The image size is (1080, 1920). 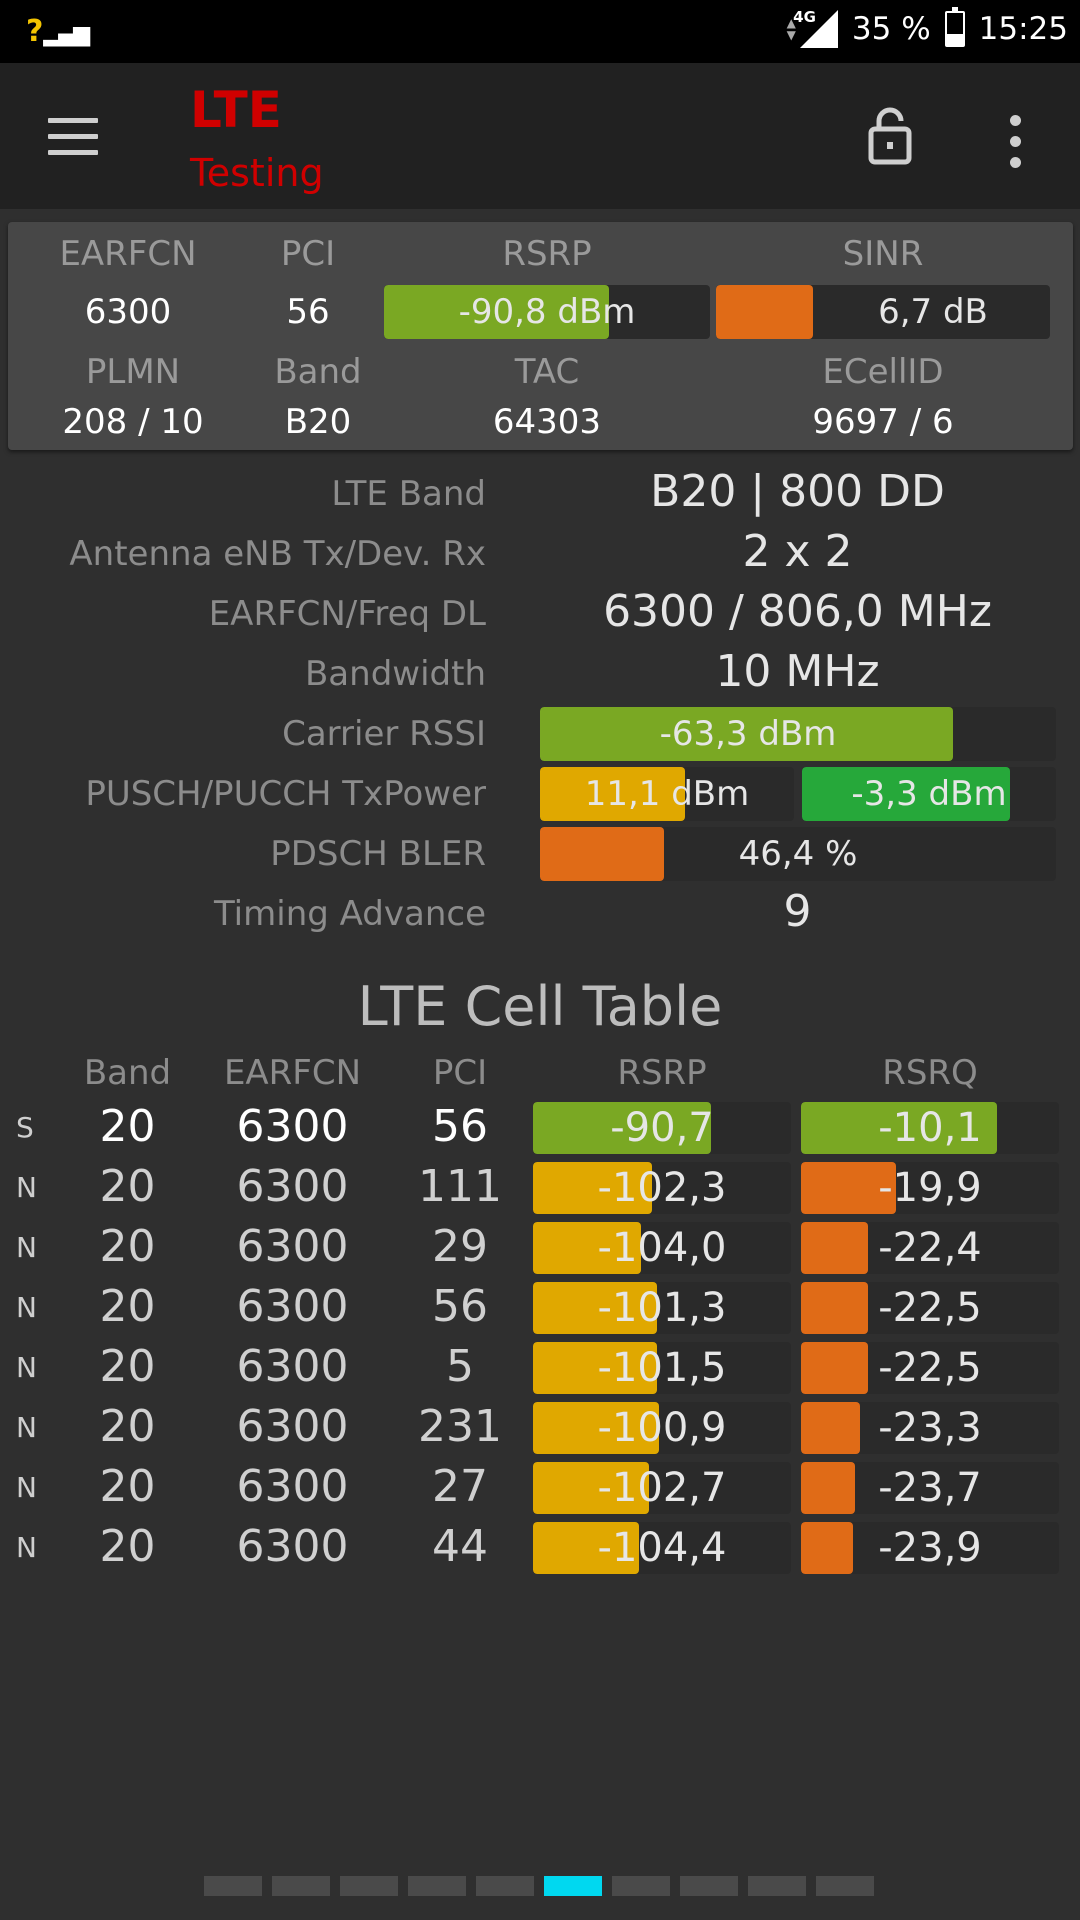 I want to click on carrier-rssi-bar-fill, so click(x=746, y=734).